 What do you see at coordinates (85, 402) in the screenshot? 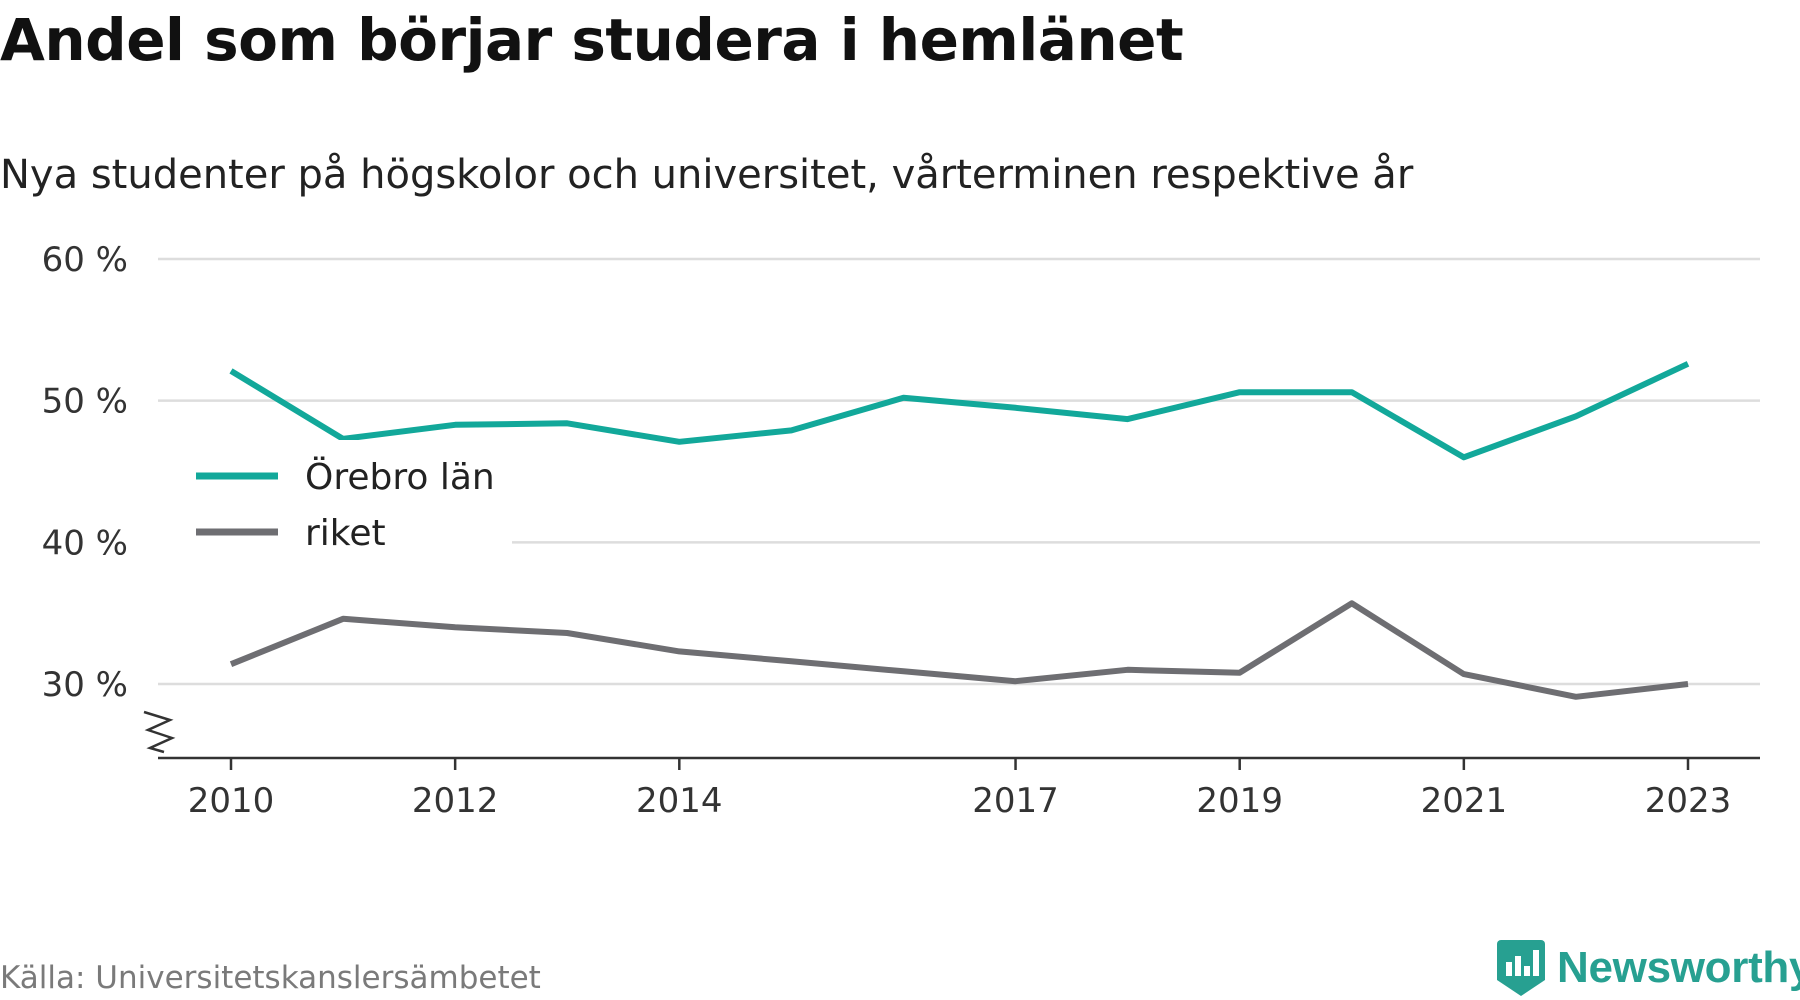
I see `y-tick-label: 50 %` at bounding box center [85, 402].